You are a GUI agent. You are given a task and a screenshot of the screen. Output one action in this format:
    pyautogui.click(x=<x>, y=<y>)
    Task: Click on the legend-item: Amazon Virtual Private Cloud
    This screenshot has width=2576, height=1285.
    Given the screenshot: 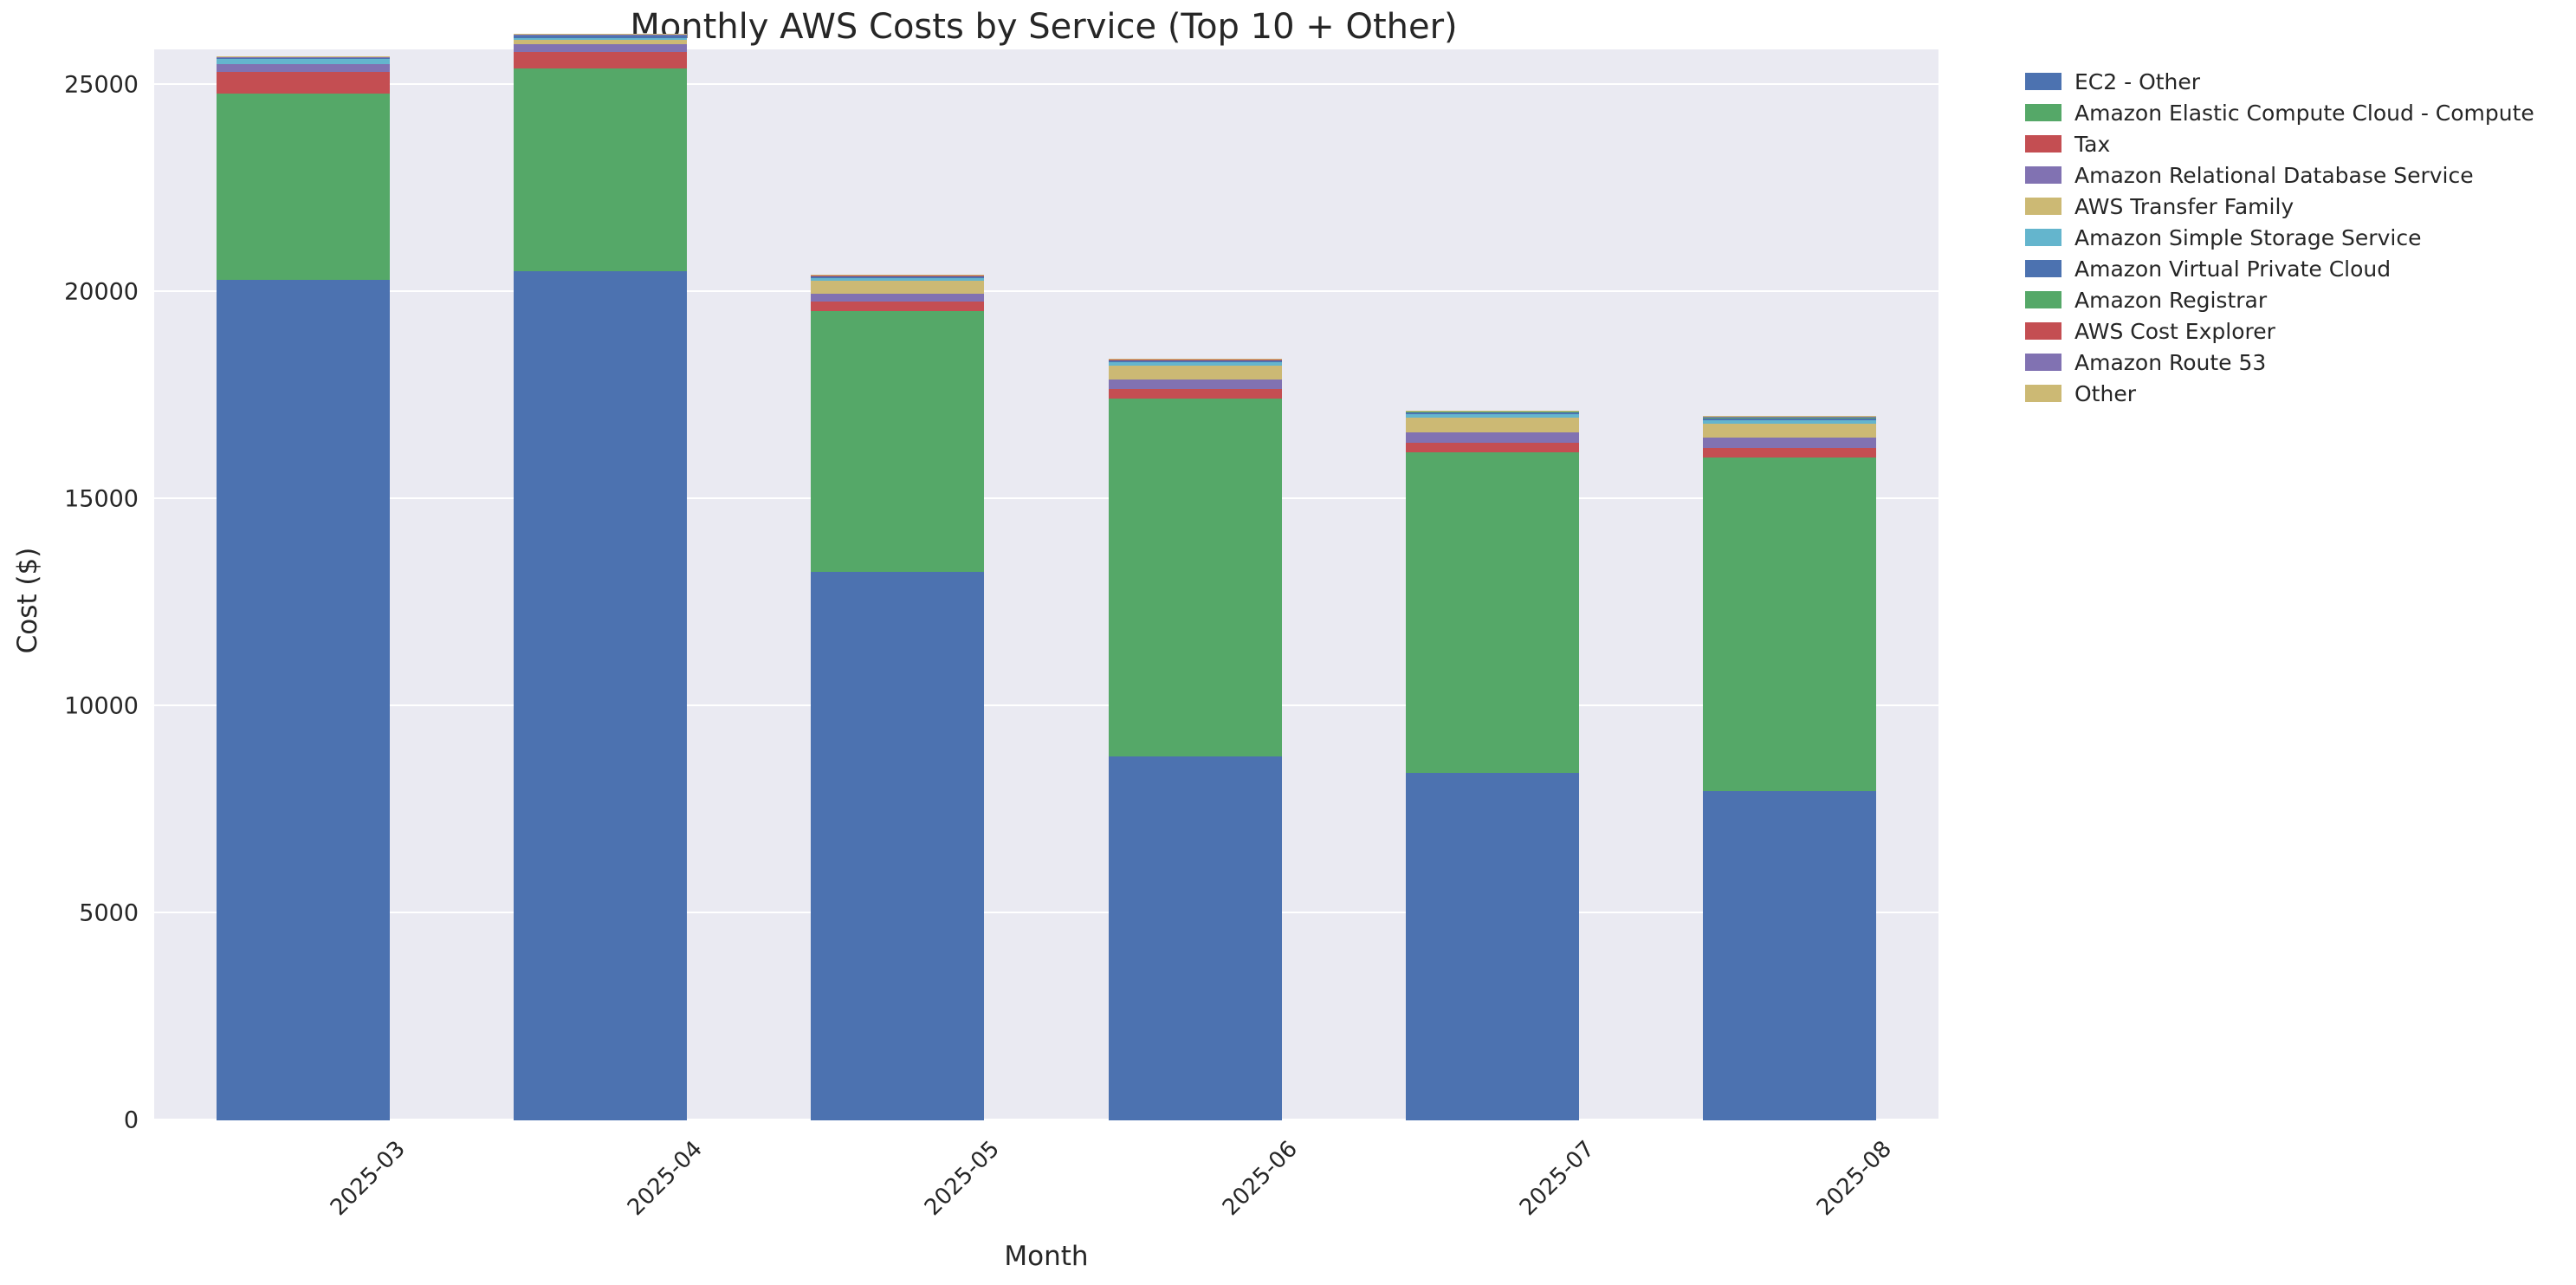 What is the action you would take?
    pyautogui.click(x=2293, y=268)
    